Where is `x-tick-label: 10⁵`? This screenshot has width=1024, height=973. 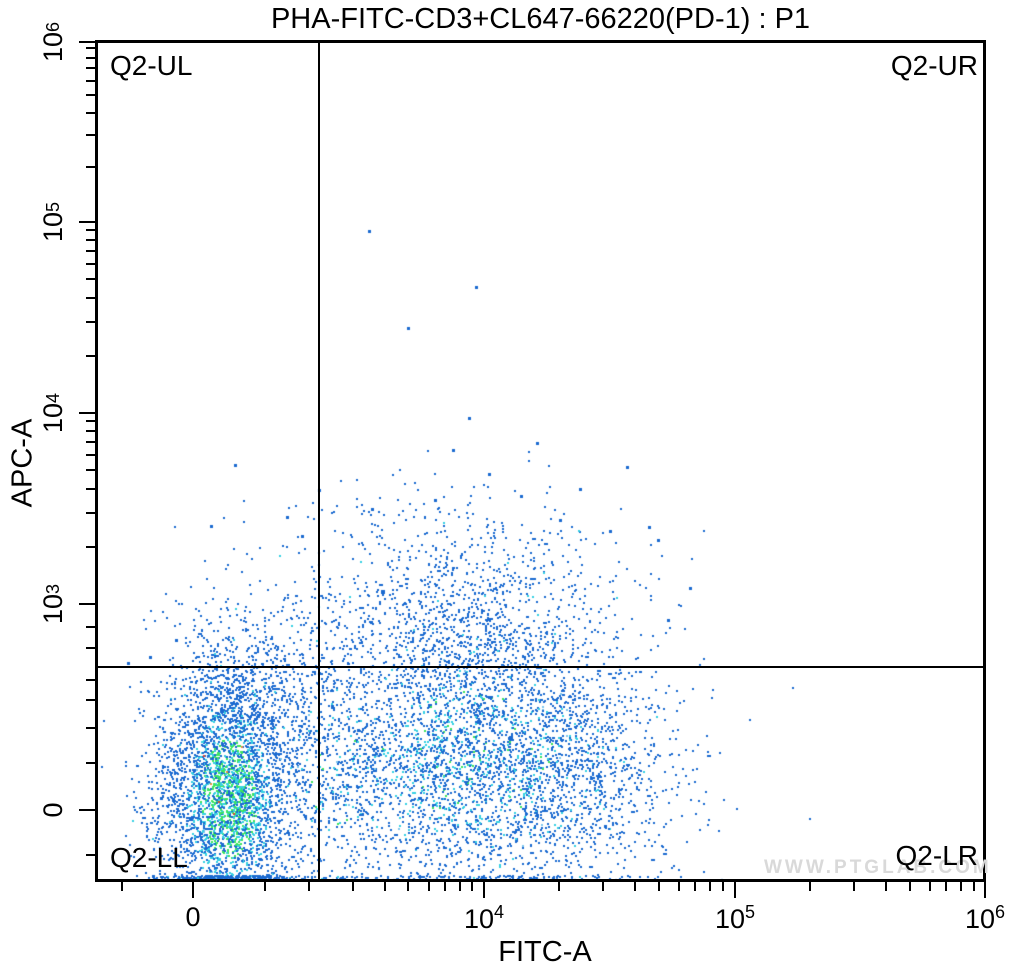
x-tick-label: 10⁵ is located at coordinates (735, 918).